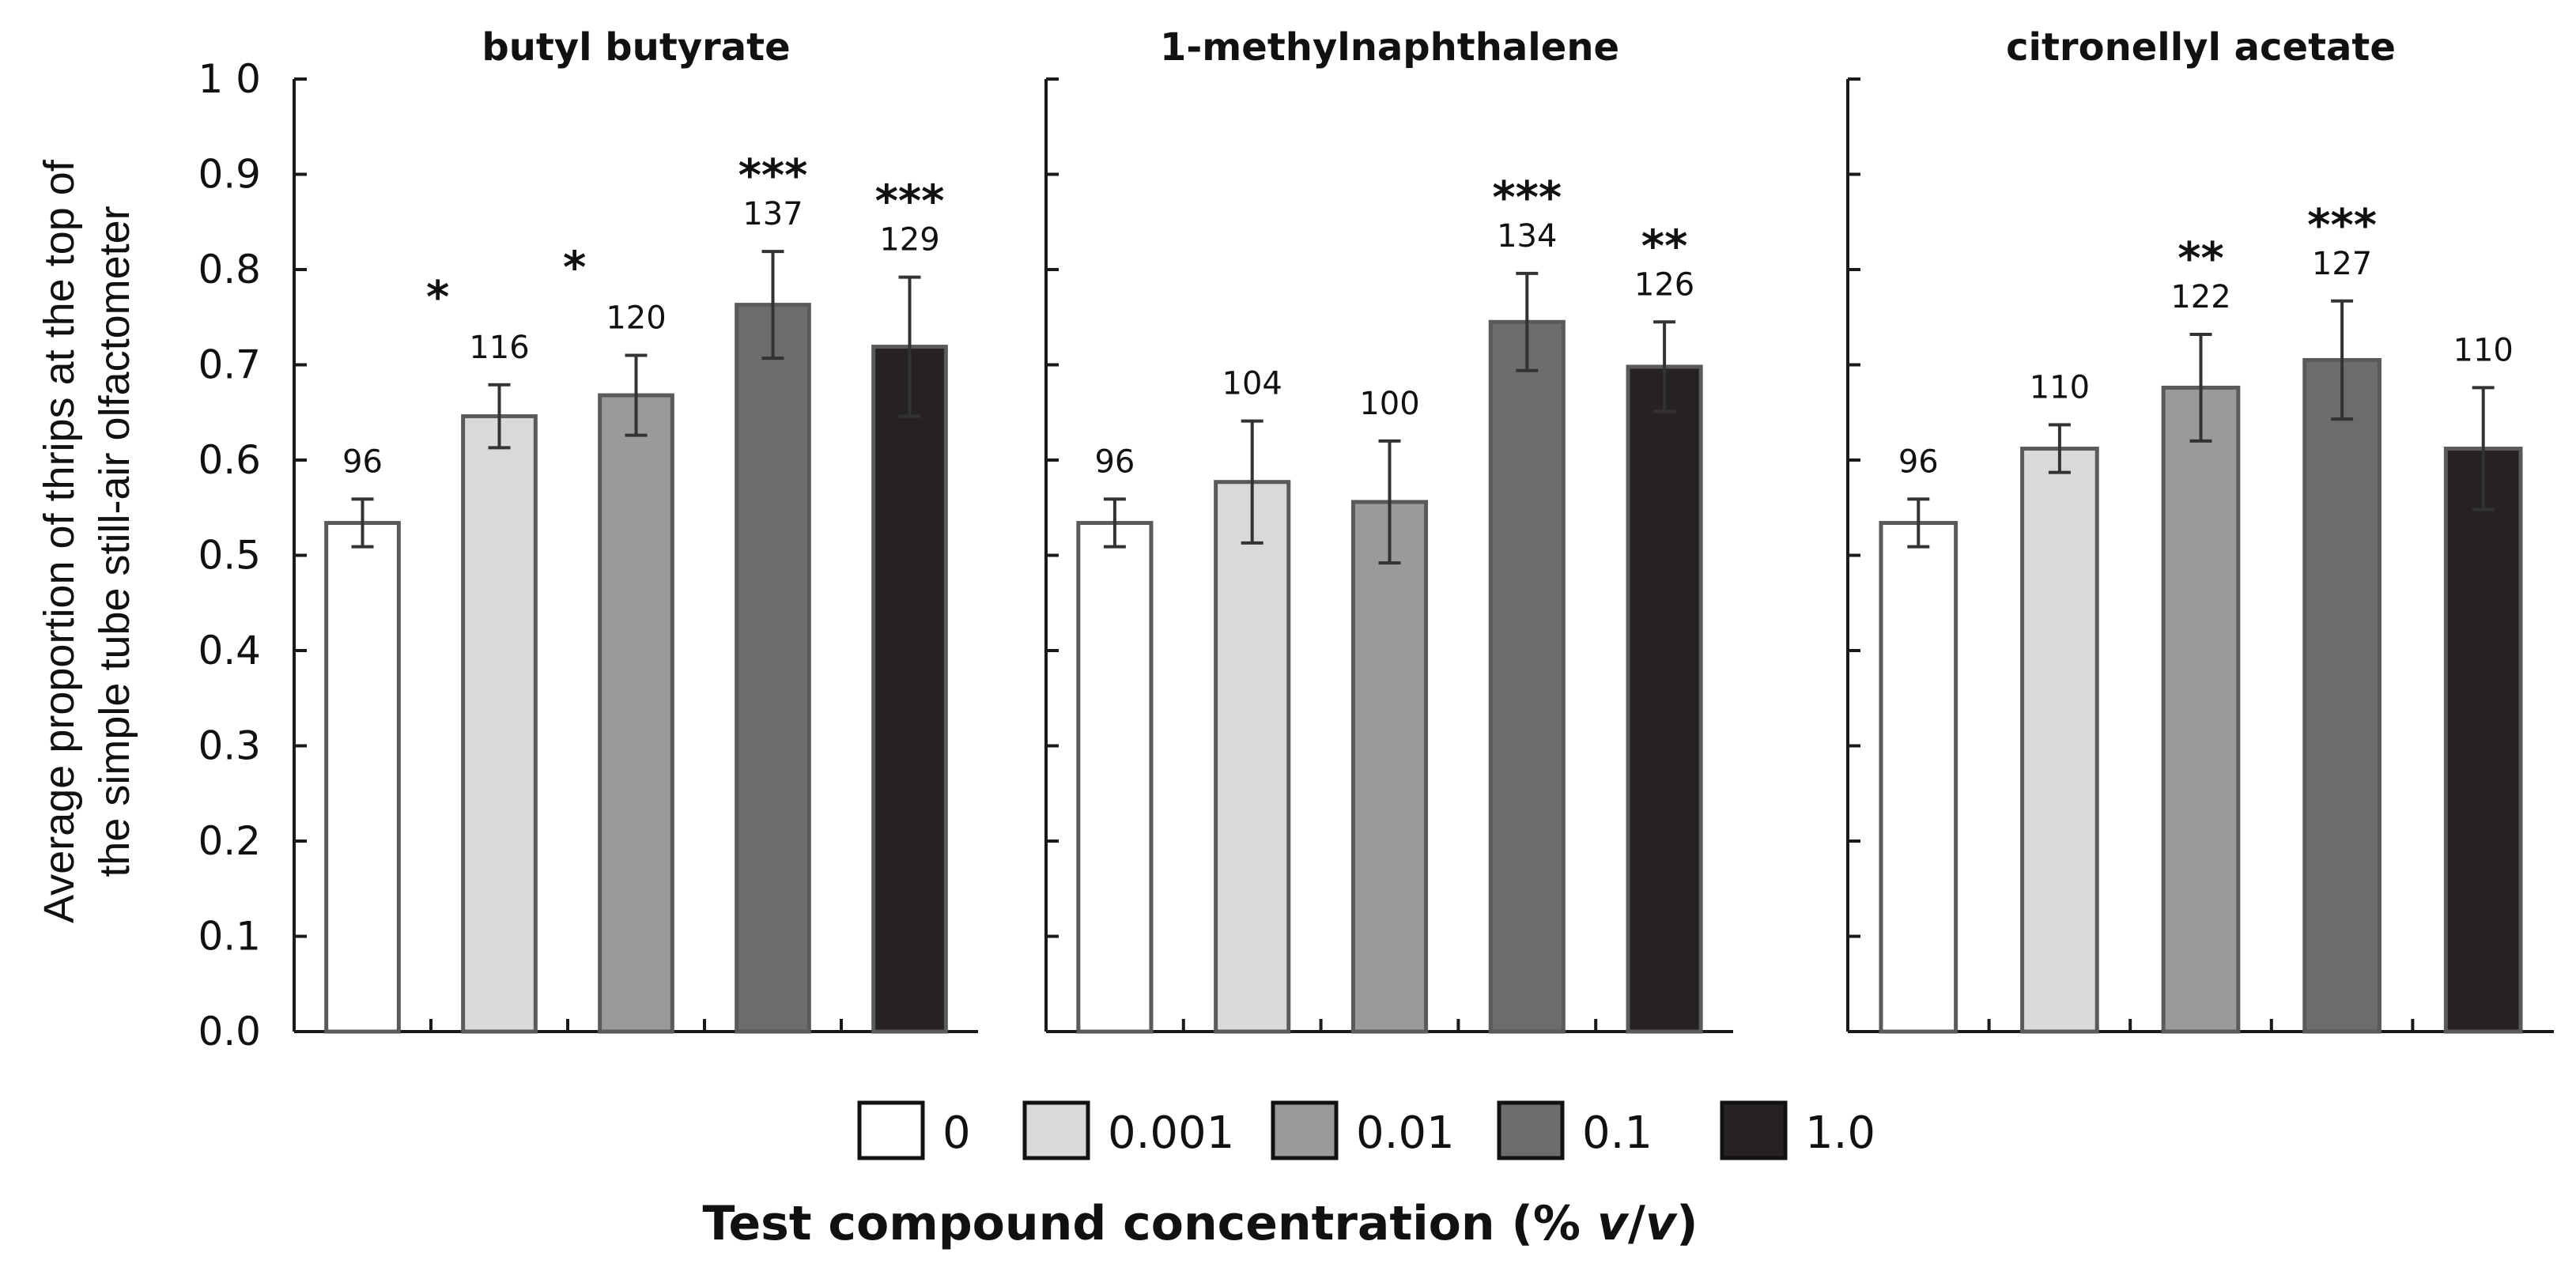 This screenshot has height=1279, width=2576. I want to click on y-tick-label: 0.2, so click(229, 841).